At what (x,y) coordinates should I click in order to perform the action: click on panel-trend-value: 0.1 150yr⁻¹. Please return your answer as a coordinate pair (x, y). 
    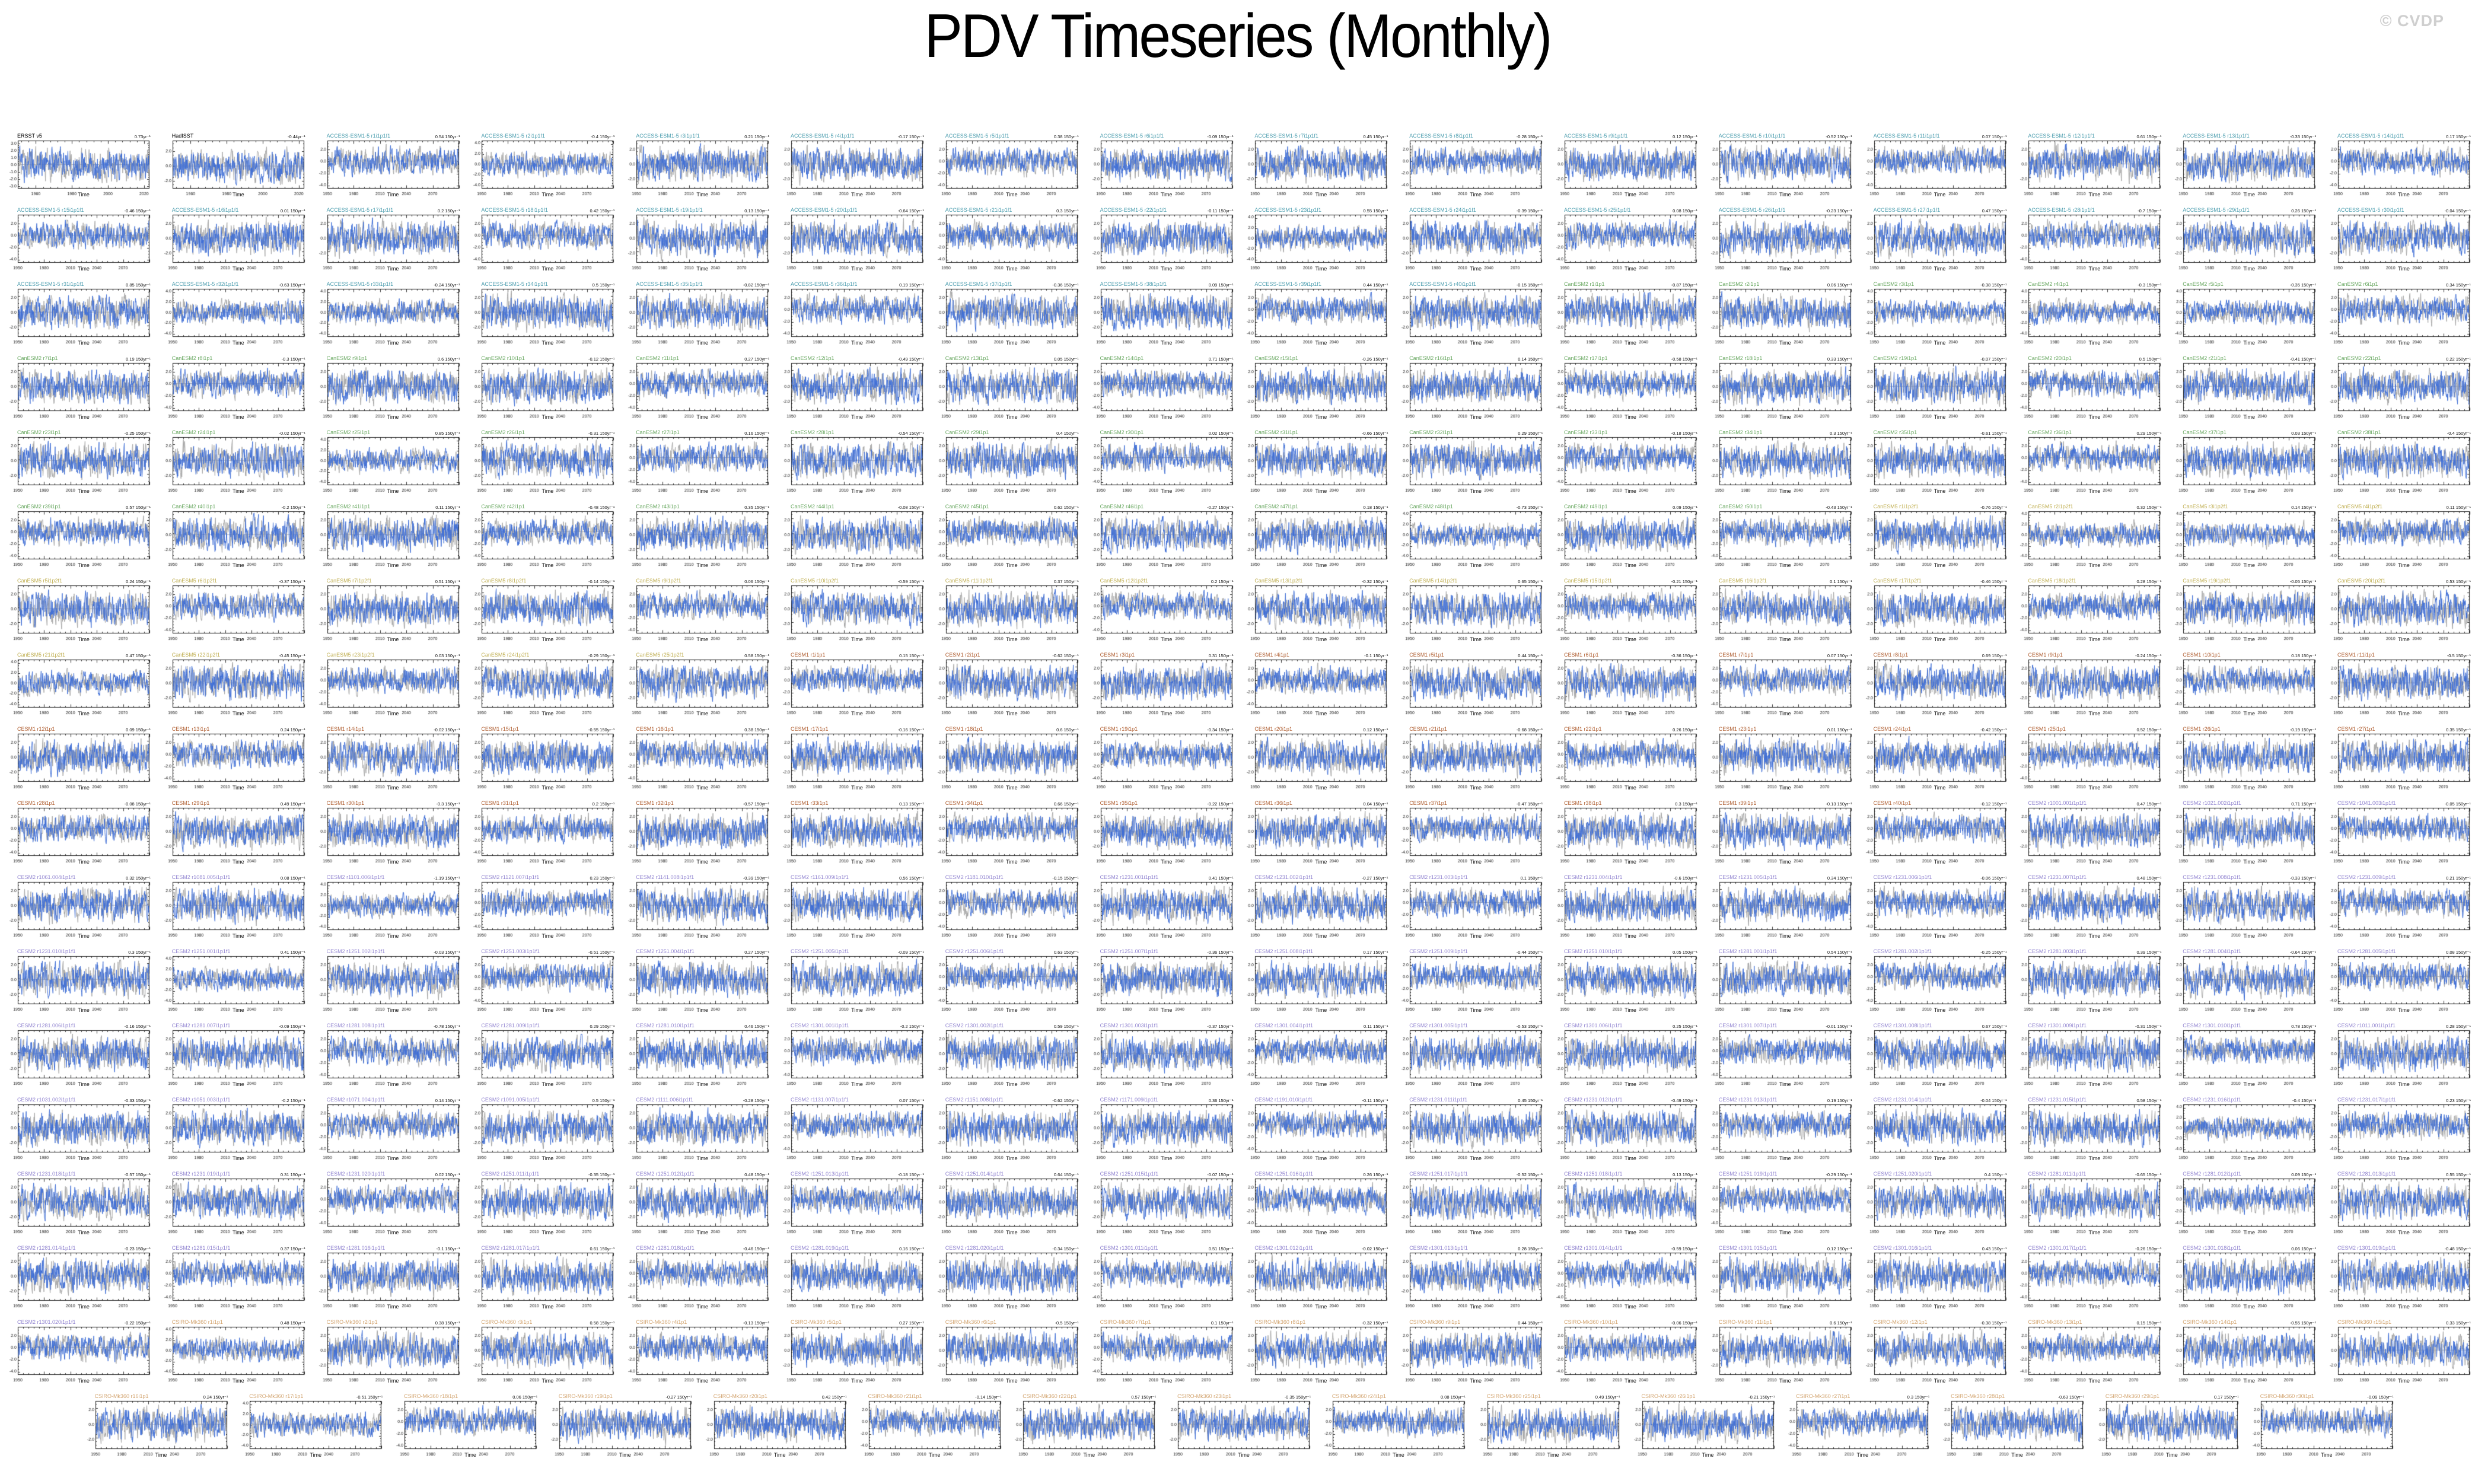
    Looking at the image, I should click on (1841, 581).